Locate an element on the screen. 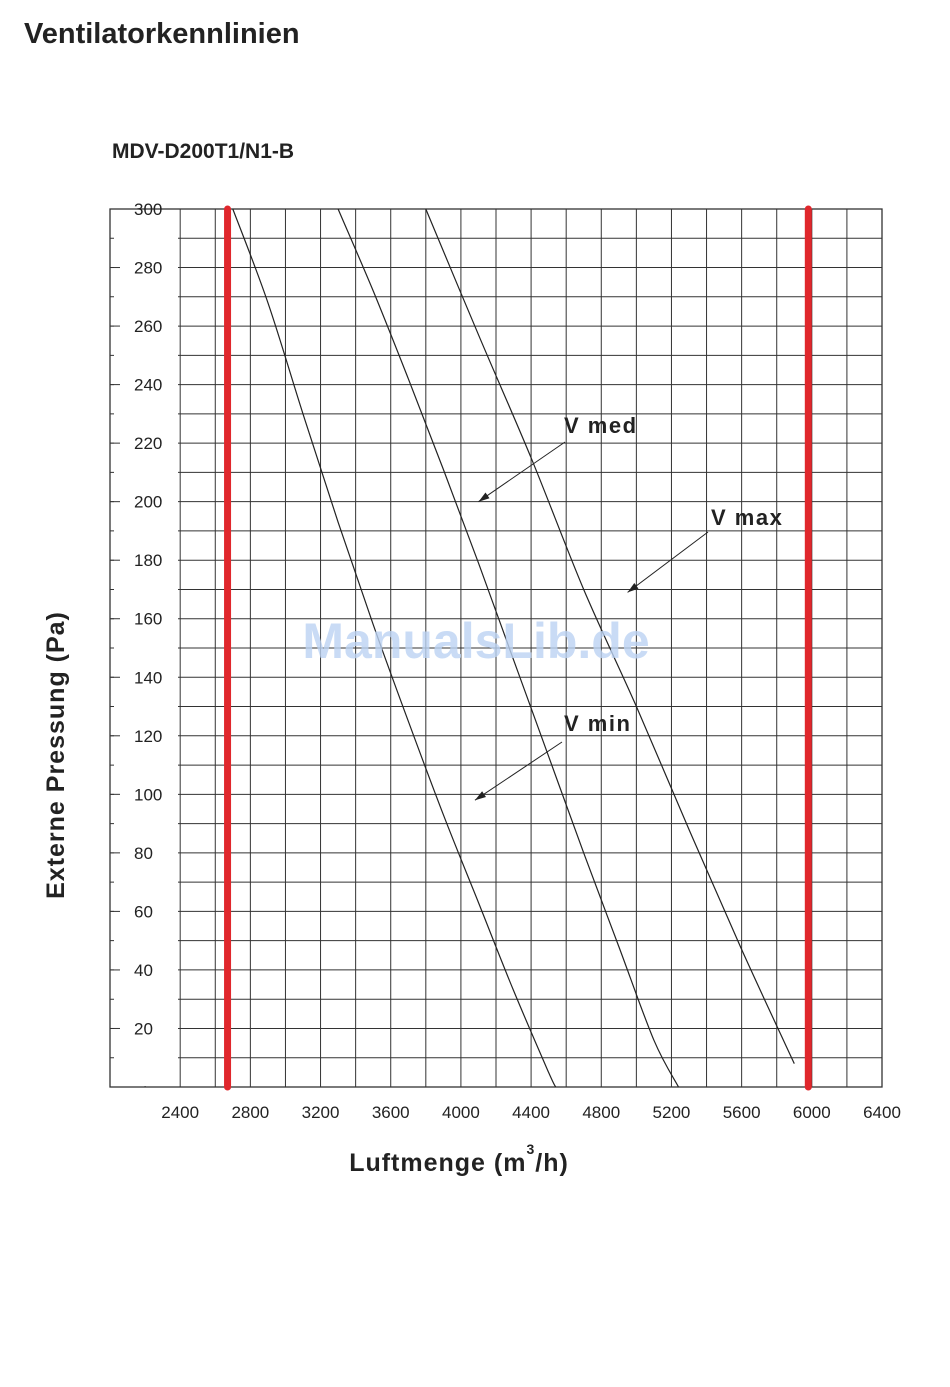 This screenshot has width=950, height=1387. y-tick-label: 160 is located at coordinates (148, 619).